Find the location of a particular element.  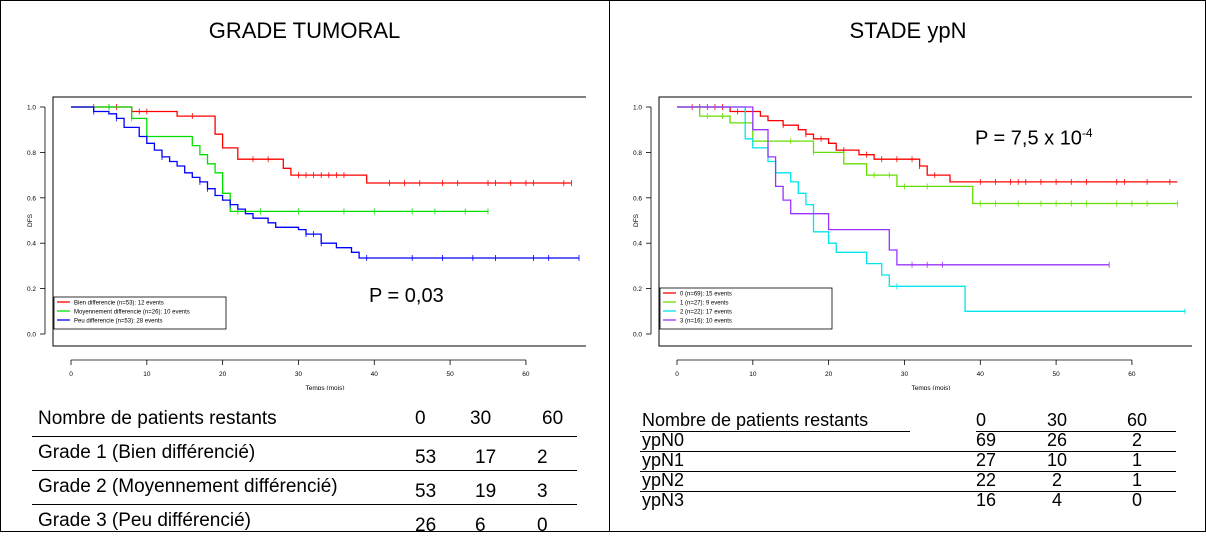

left-y-tick-label: 0.6 is located at coordinates (31, 198).